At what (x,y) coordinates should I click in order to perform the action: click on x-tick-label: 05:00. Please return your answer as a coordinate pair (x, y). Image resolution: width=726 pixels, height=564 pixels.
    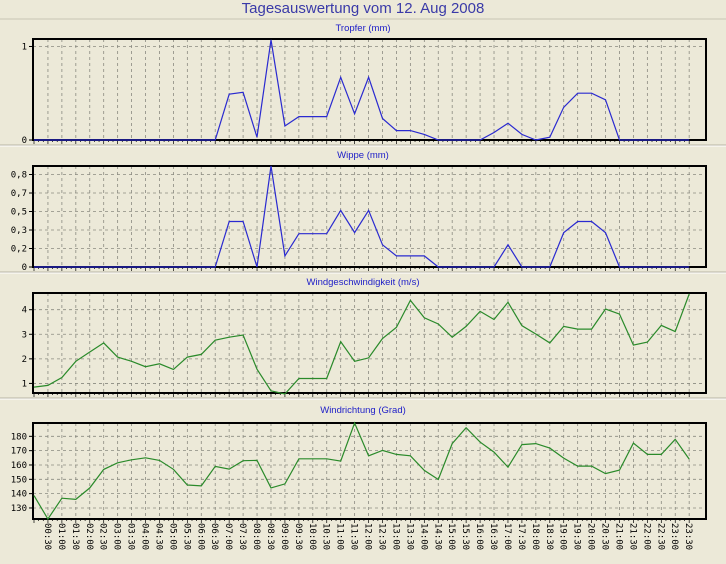
    Looking at the image, I should click on (172, 536).